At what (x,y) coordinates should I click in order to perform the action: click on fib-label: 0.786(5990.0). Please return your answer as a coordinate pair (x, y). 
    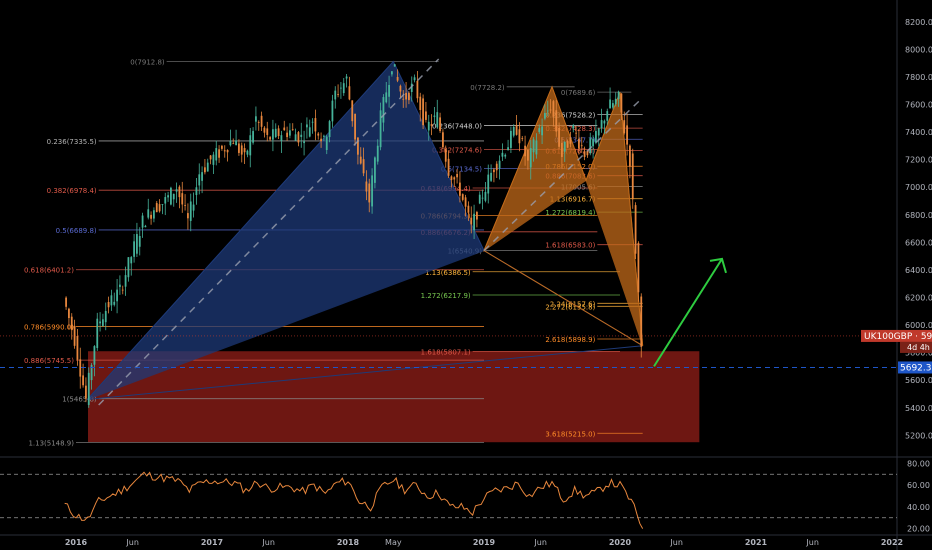
    Looking at the image, I should click on (49, 327).